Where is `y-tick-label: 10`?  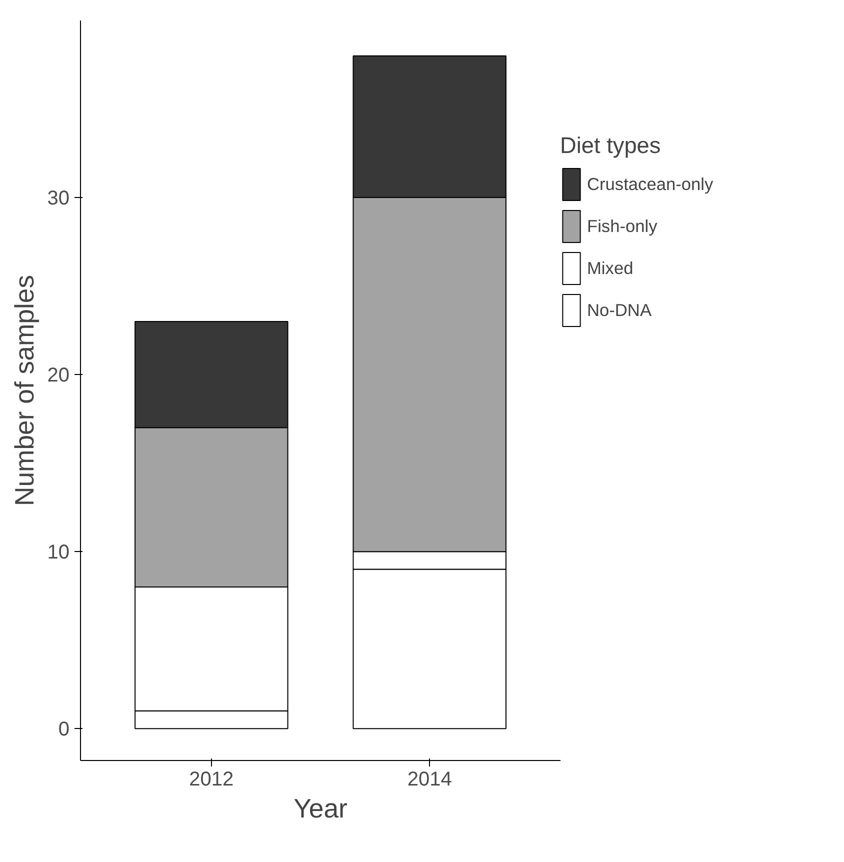
y-tick-label: 10 is located at coordinates (58, 553).